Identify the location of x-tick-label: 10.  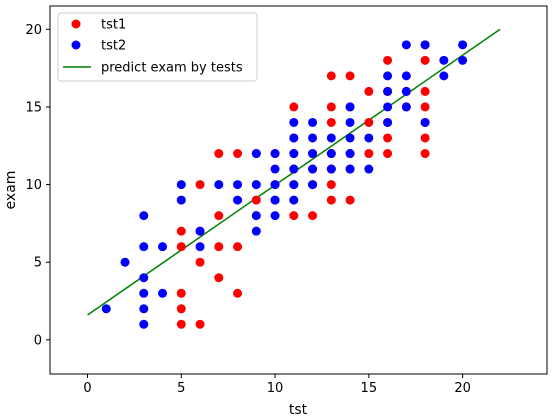
(275, 388).